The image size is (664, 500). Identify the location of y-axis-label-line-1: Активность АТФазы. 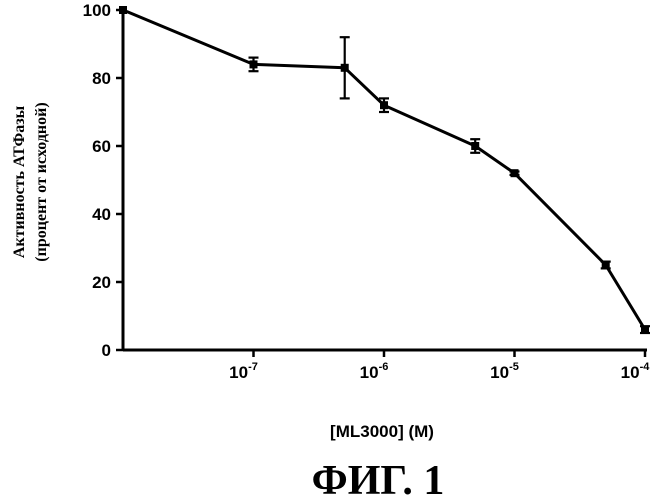
(19, 181).